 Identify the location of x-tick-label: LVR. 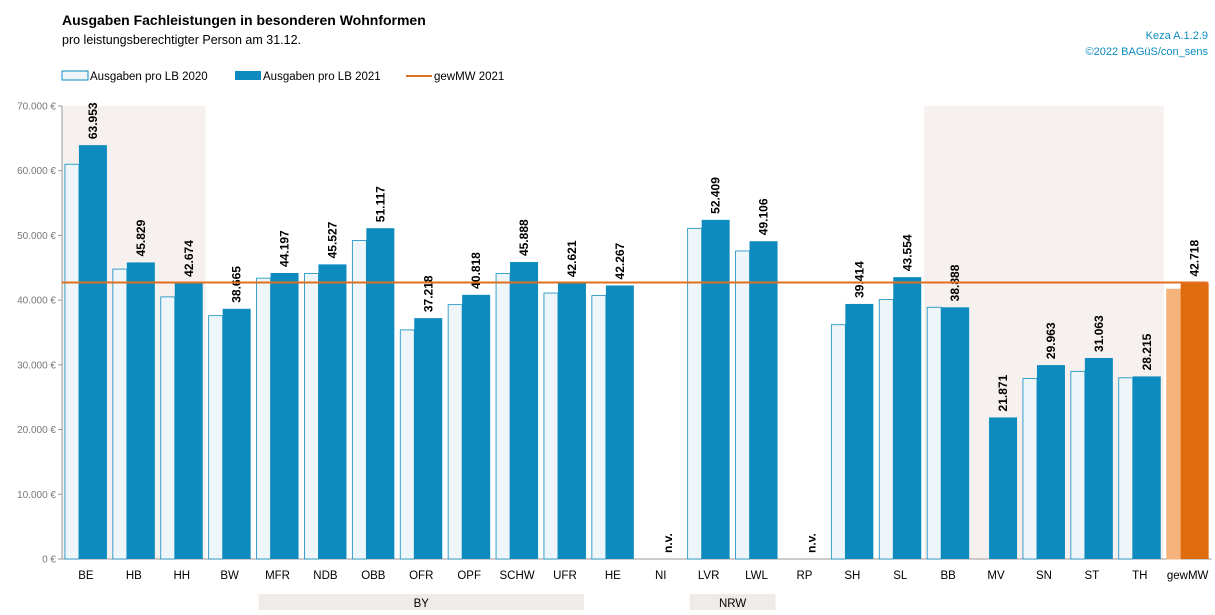
(709, 576).